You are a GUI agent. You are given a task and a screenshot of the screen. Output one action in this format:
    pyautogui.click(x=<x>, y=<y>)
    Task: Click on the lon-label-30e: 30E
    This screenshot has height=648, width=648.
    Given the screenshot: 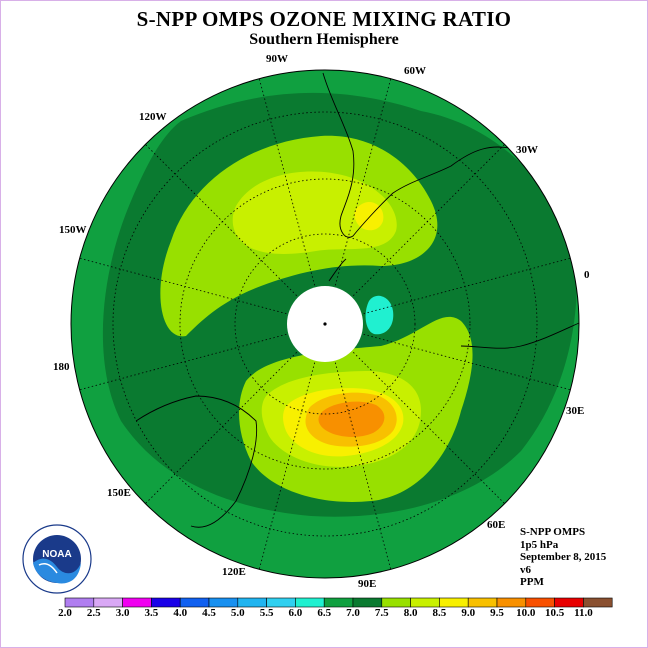 What is the action you would take?
    pyautogui.click(x=575, y=411)
    